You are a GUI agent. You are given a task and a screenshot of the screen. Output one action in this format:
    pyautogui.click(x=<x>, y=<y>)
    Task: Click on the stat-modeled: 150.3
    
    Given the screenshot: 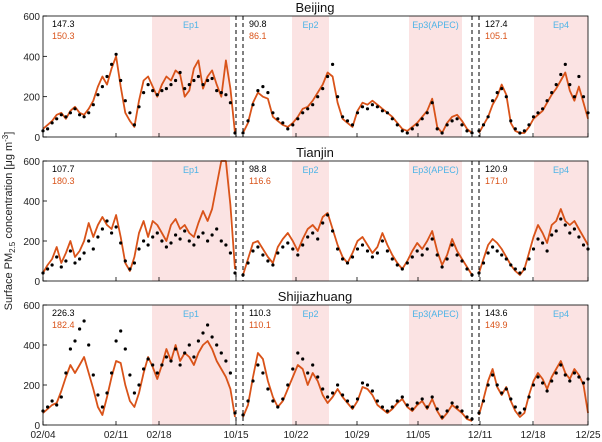 What is the action you would take?
    pyautogui.click(x=63, y=36)
    